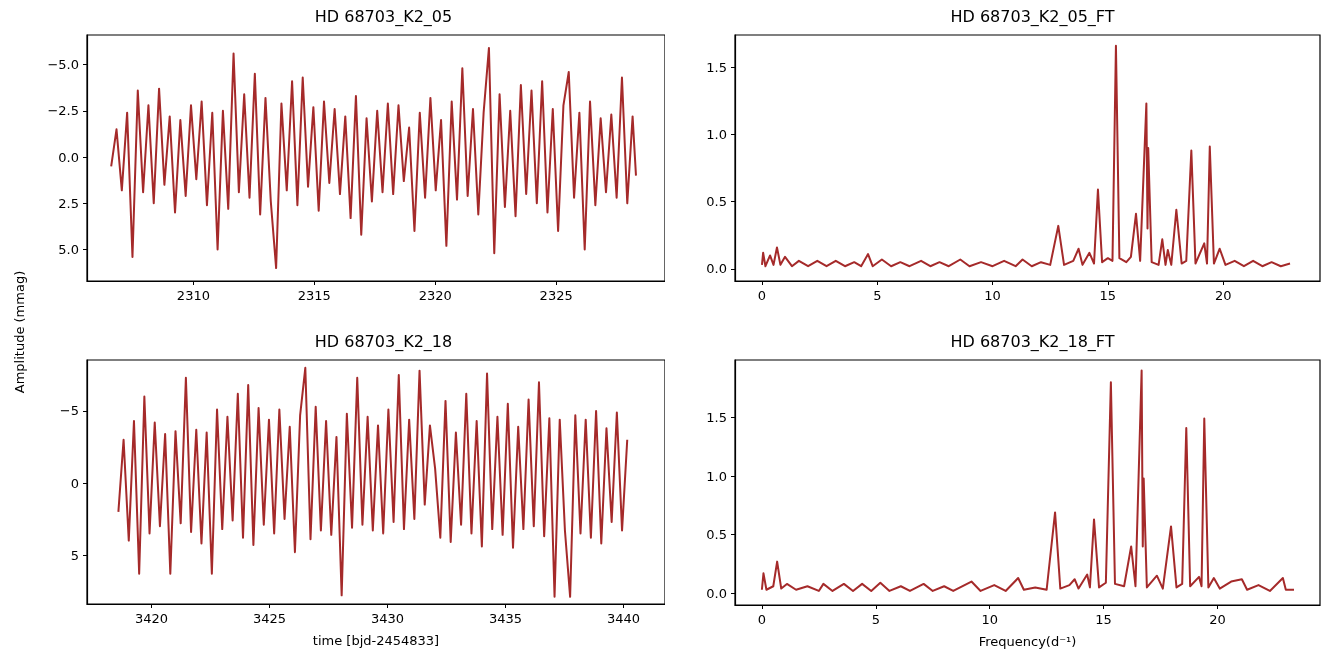 Image resolution: width=1330 pixels, height=664 pixels. I want to click on y-tick-label: 5, so click(74, 555).